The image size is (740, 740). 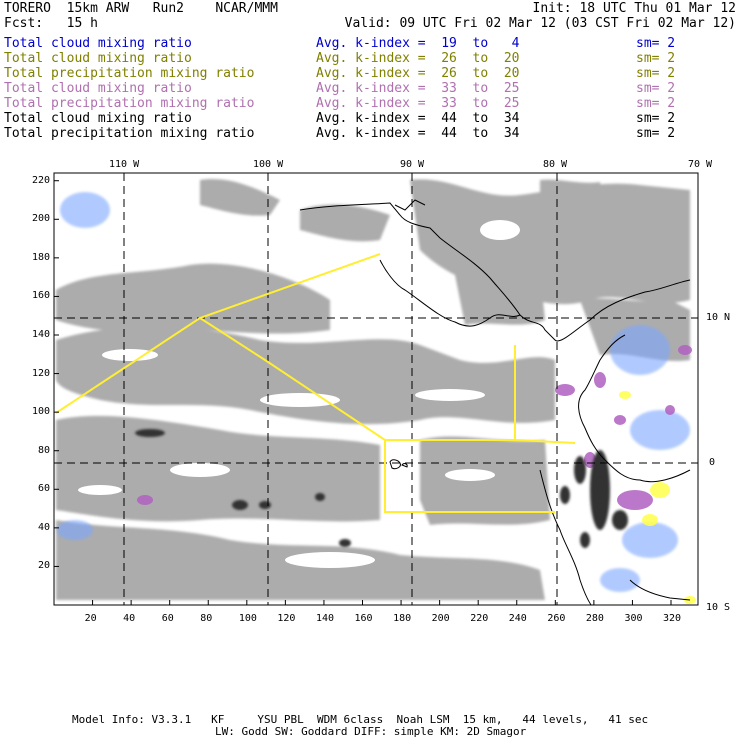 I want to click on x-tick-label: 260, so click(x=556, y=618).